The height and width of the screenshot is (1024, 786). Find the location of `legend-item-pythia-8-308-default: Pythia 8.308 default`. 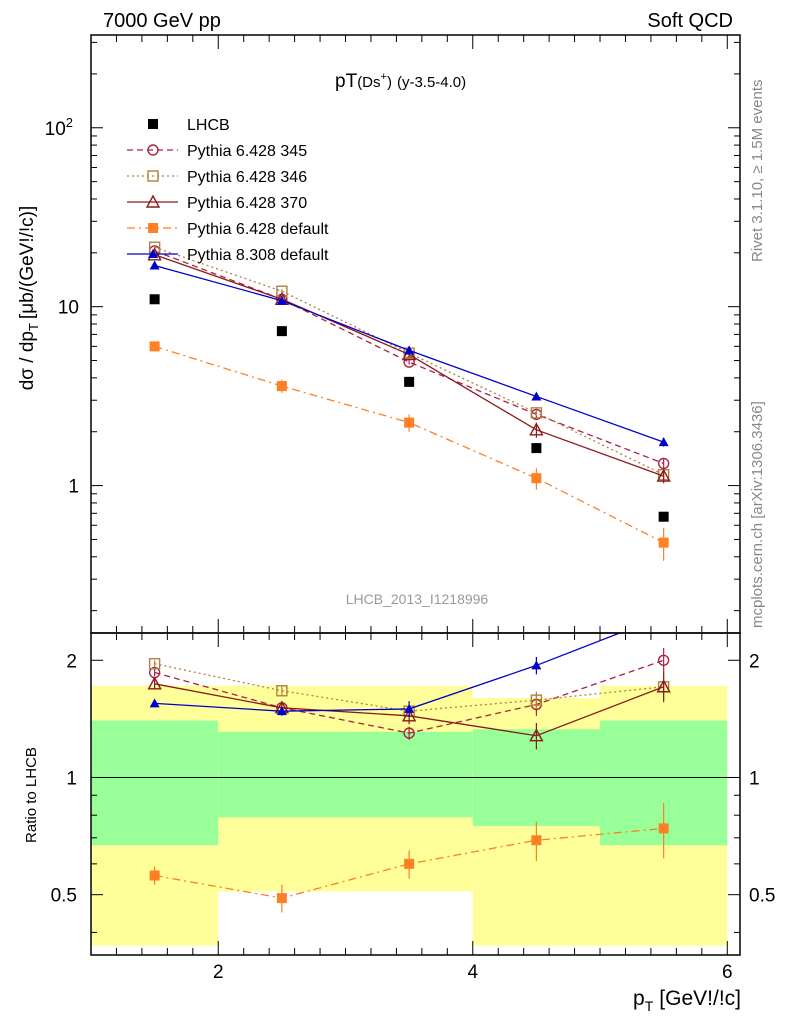

legend-item-pythia-8-308-default: Pythia 8.308 default is located at coordinates (228, 255).